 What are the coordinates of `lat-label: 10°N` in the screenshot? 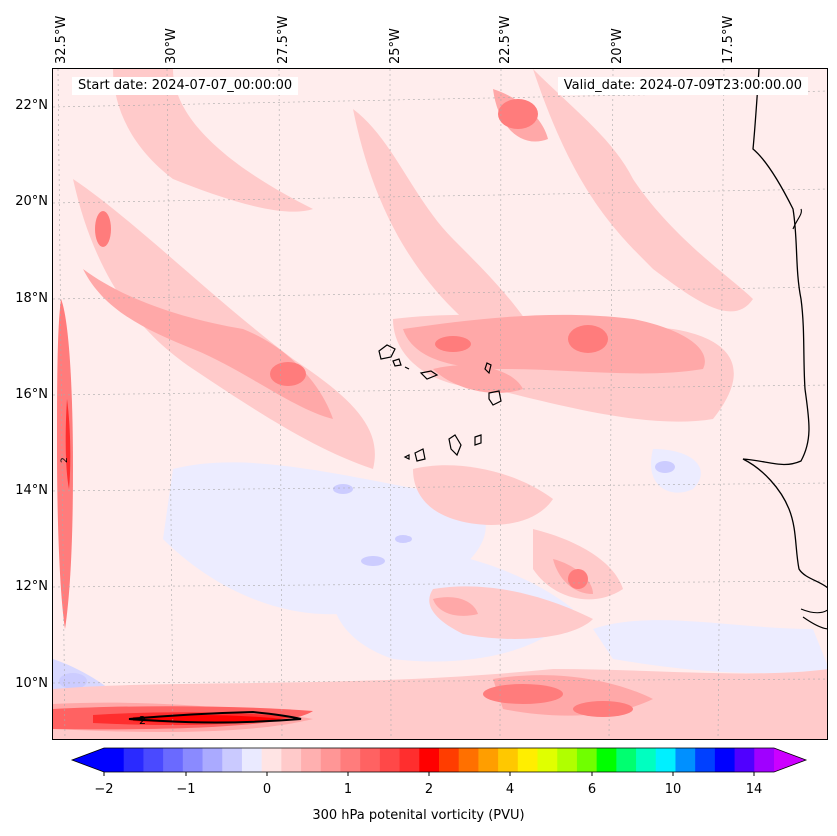 It's located at (31, 683).